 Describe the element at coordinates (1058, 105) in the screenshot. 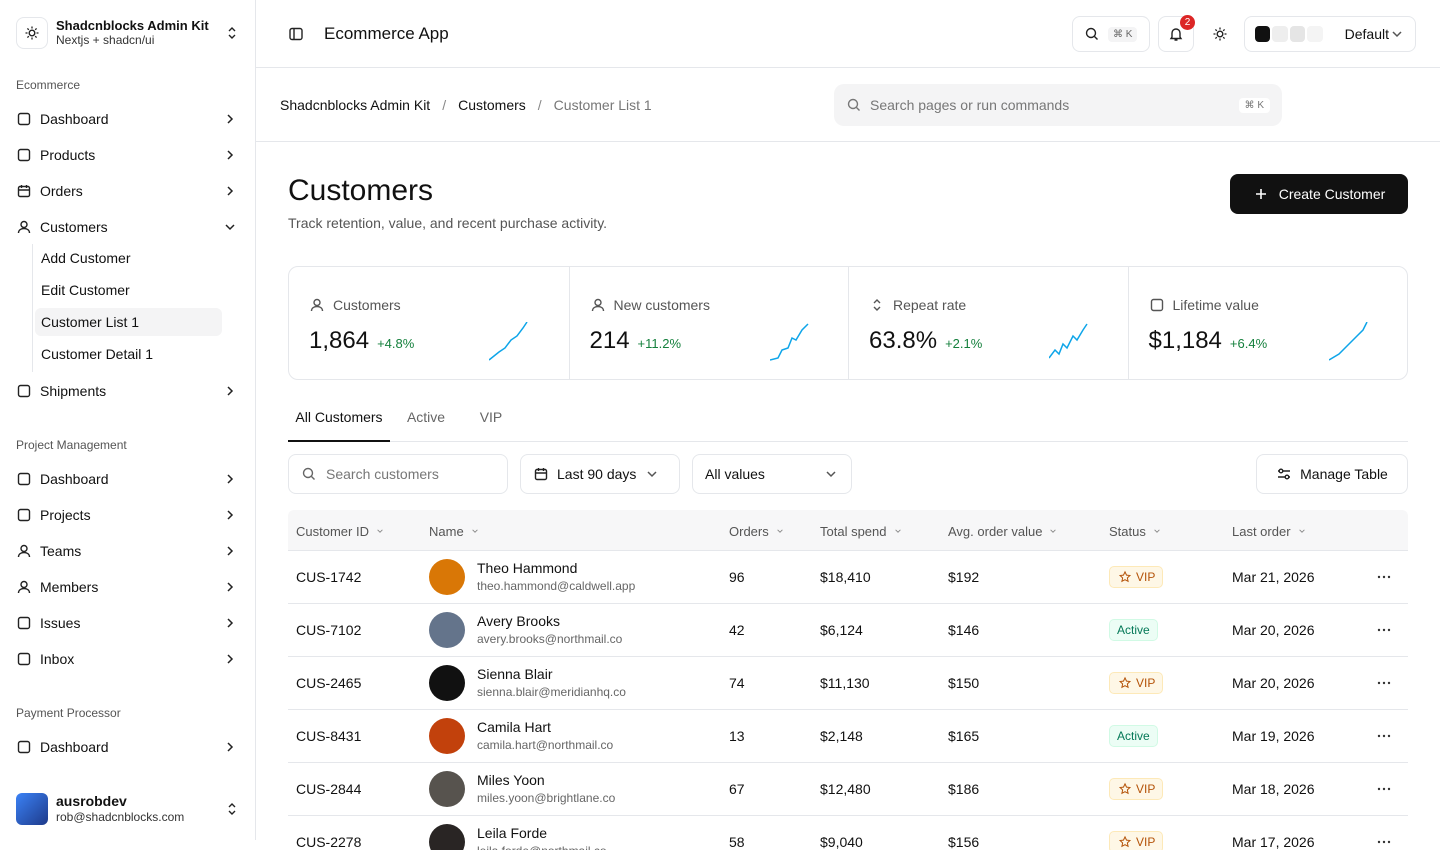

I see `command-search: Search pages or run commands ⌘ K` at that location.